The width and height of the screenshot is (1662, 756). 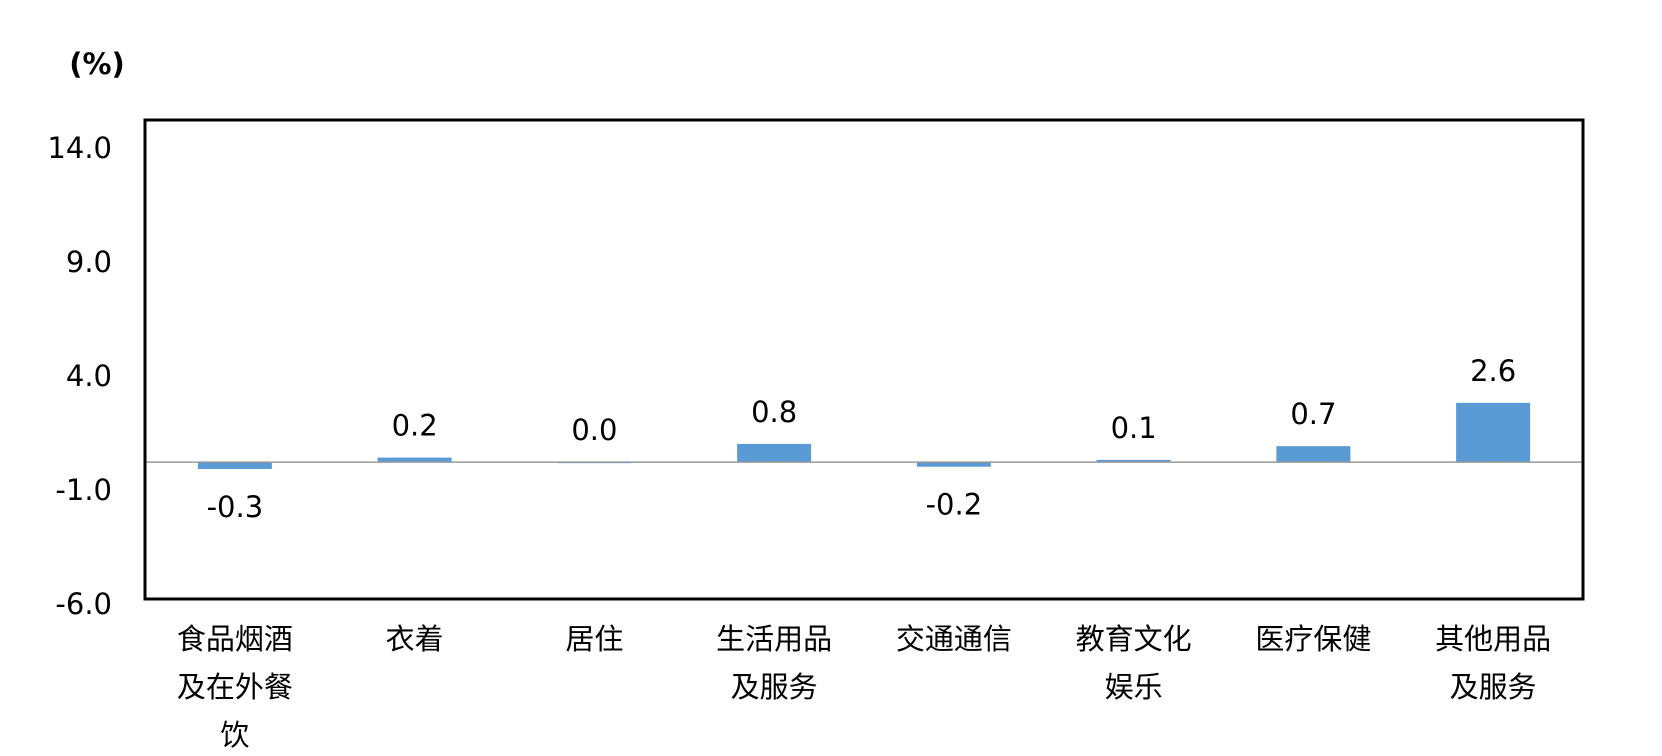 What do you see at coordinates (89, 262) in the screenshot?
I see `y-tick-label: 9.0` at bounding box center [89, 262].